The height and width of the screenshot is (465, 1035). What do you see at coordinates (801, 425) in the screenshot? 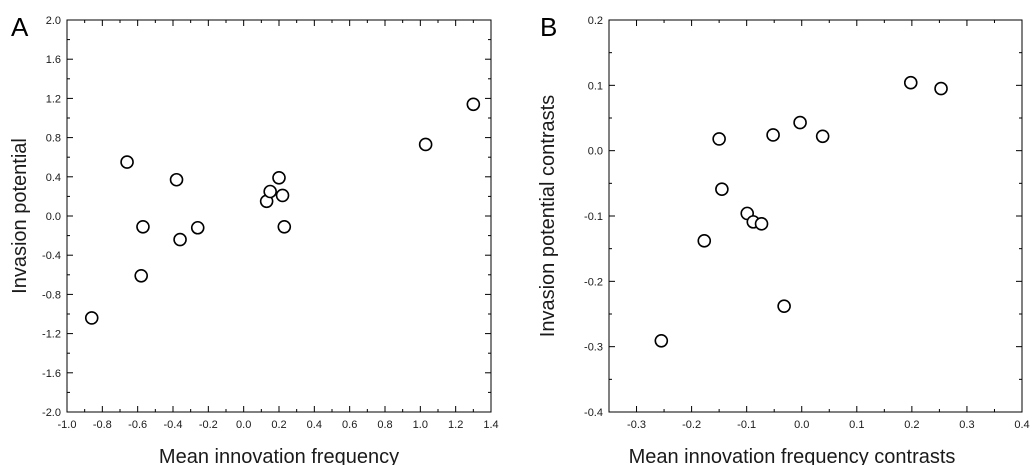
I see `panel-b-x-tick-label: 0.0` at bounding box center [801, 425].